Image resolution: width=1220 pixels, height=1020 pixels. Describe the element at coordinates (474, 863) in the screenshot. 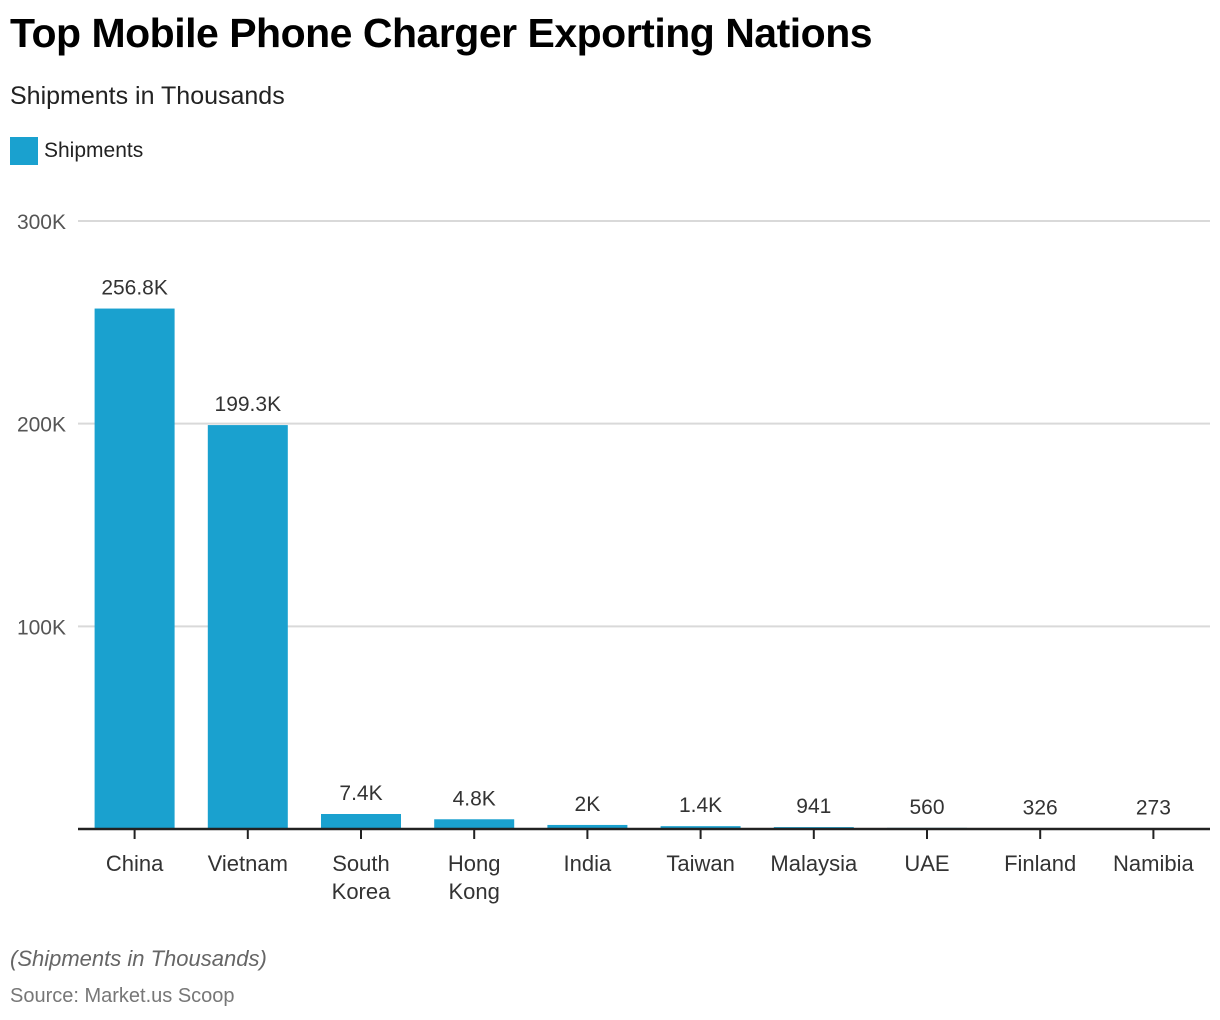

I see `x-category-label: Hong` at that location.